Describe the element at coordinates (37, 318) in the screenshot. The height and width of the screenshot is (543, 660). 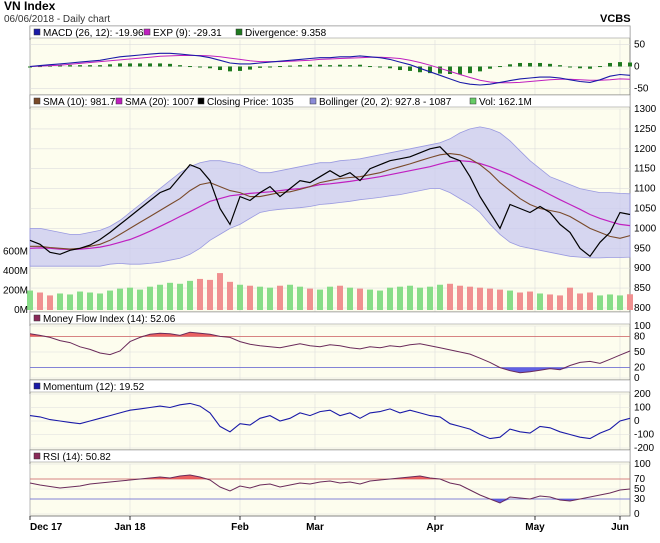
I see `mfi-legend-swatch` at that location.